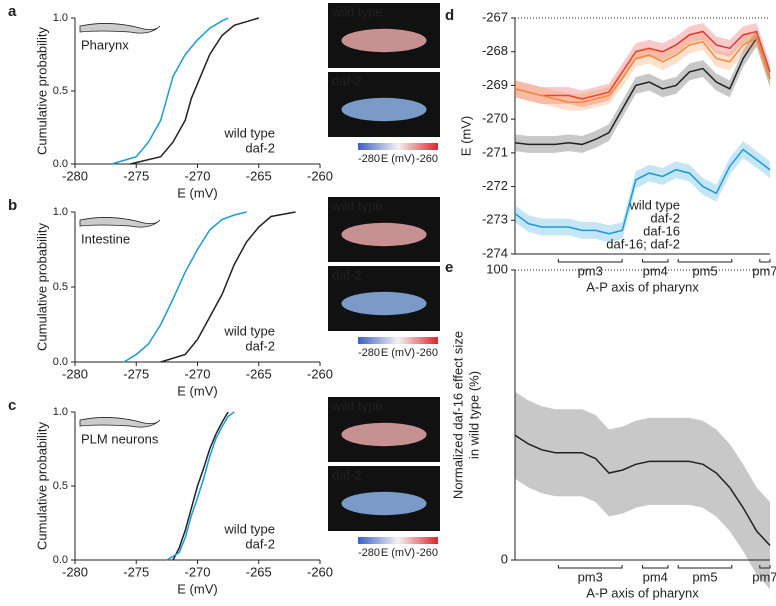  Describe the element at coordinates (704, 270) in the screenshot. I see `region-label: pm5` at that location.